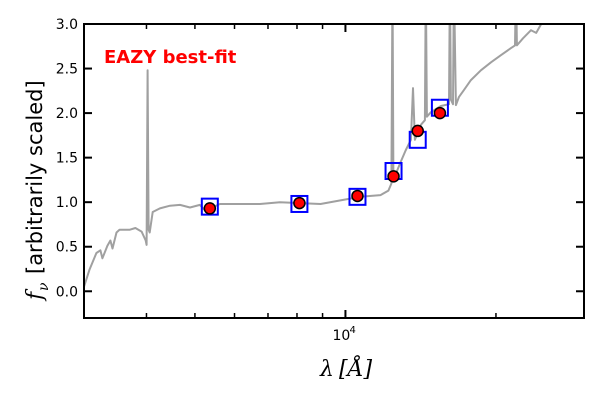  I want to click on y-tick-label: 2.0, so click(67, 114).